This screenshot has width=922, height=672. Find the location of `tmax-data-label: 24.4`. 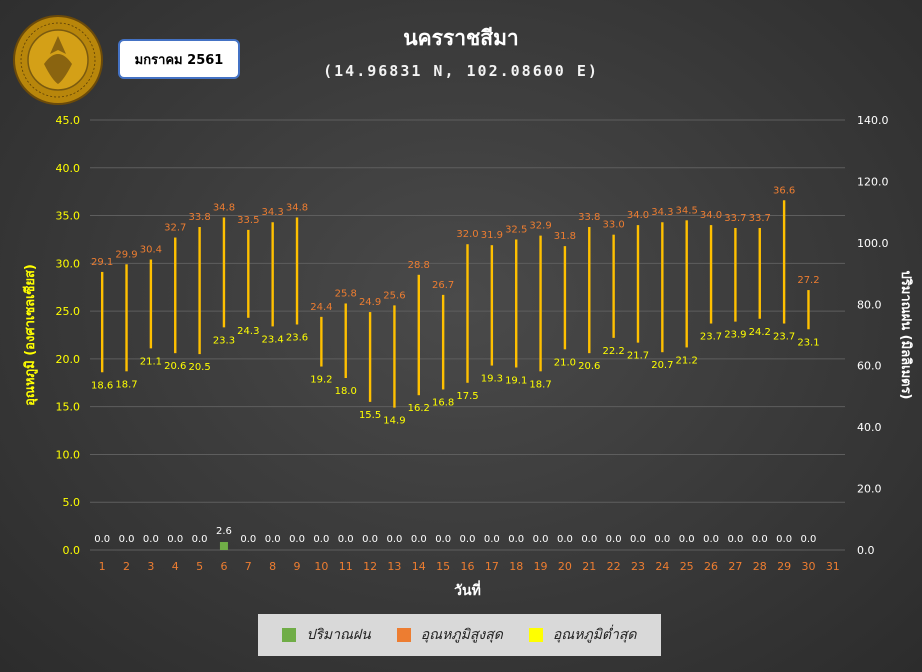

tmax-data-label: 24.4 is located at coordinates (321, 307).